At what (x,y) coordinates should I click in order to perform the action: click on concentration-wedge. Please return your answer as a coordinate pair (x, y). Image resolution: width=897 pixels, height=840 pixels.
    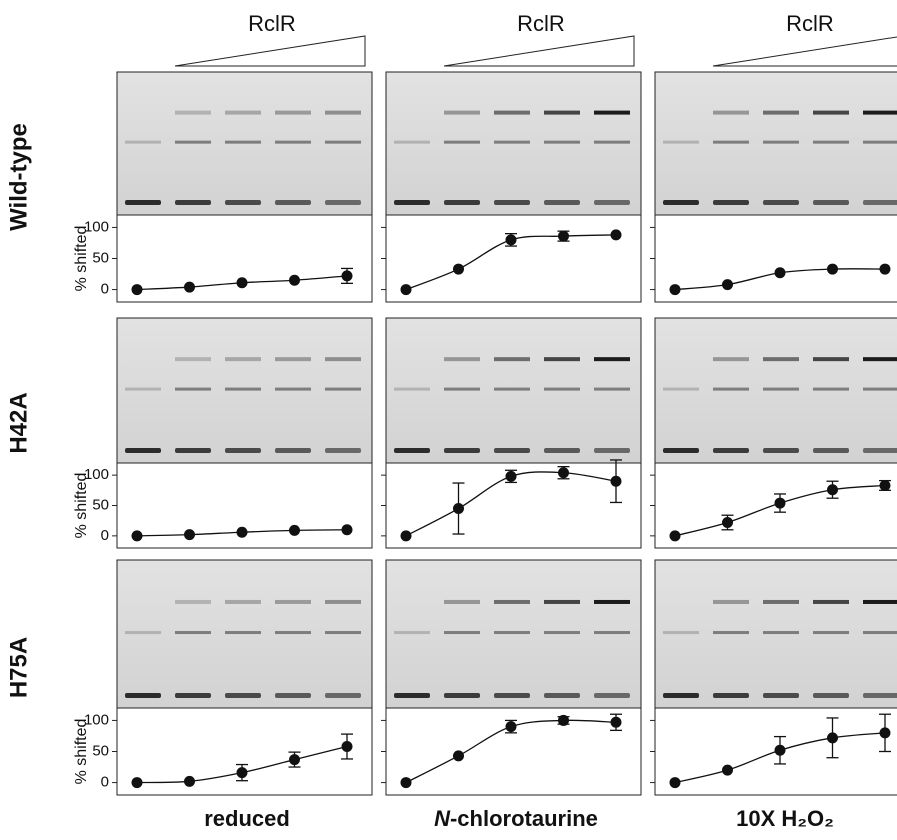
    Looking at the image, I should click on (539, 51).